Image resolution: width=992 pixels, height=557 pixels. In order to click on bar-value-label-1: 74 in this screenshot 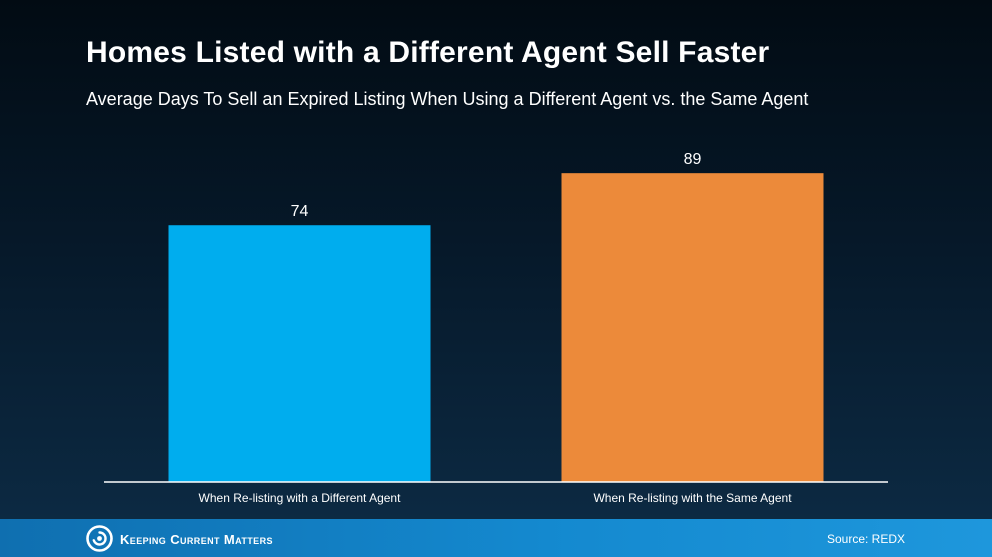, I will do `click(300, 211)`.